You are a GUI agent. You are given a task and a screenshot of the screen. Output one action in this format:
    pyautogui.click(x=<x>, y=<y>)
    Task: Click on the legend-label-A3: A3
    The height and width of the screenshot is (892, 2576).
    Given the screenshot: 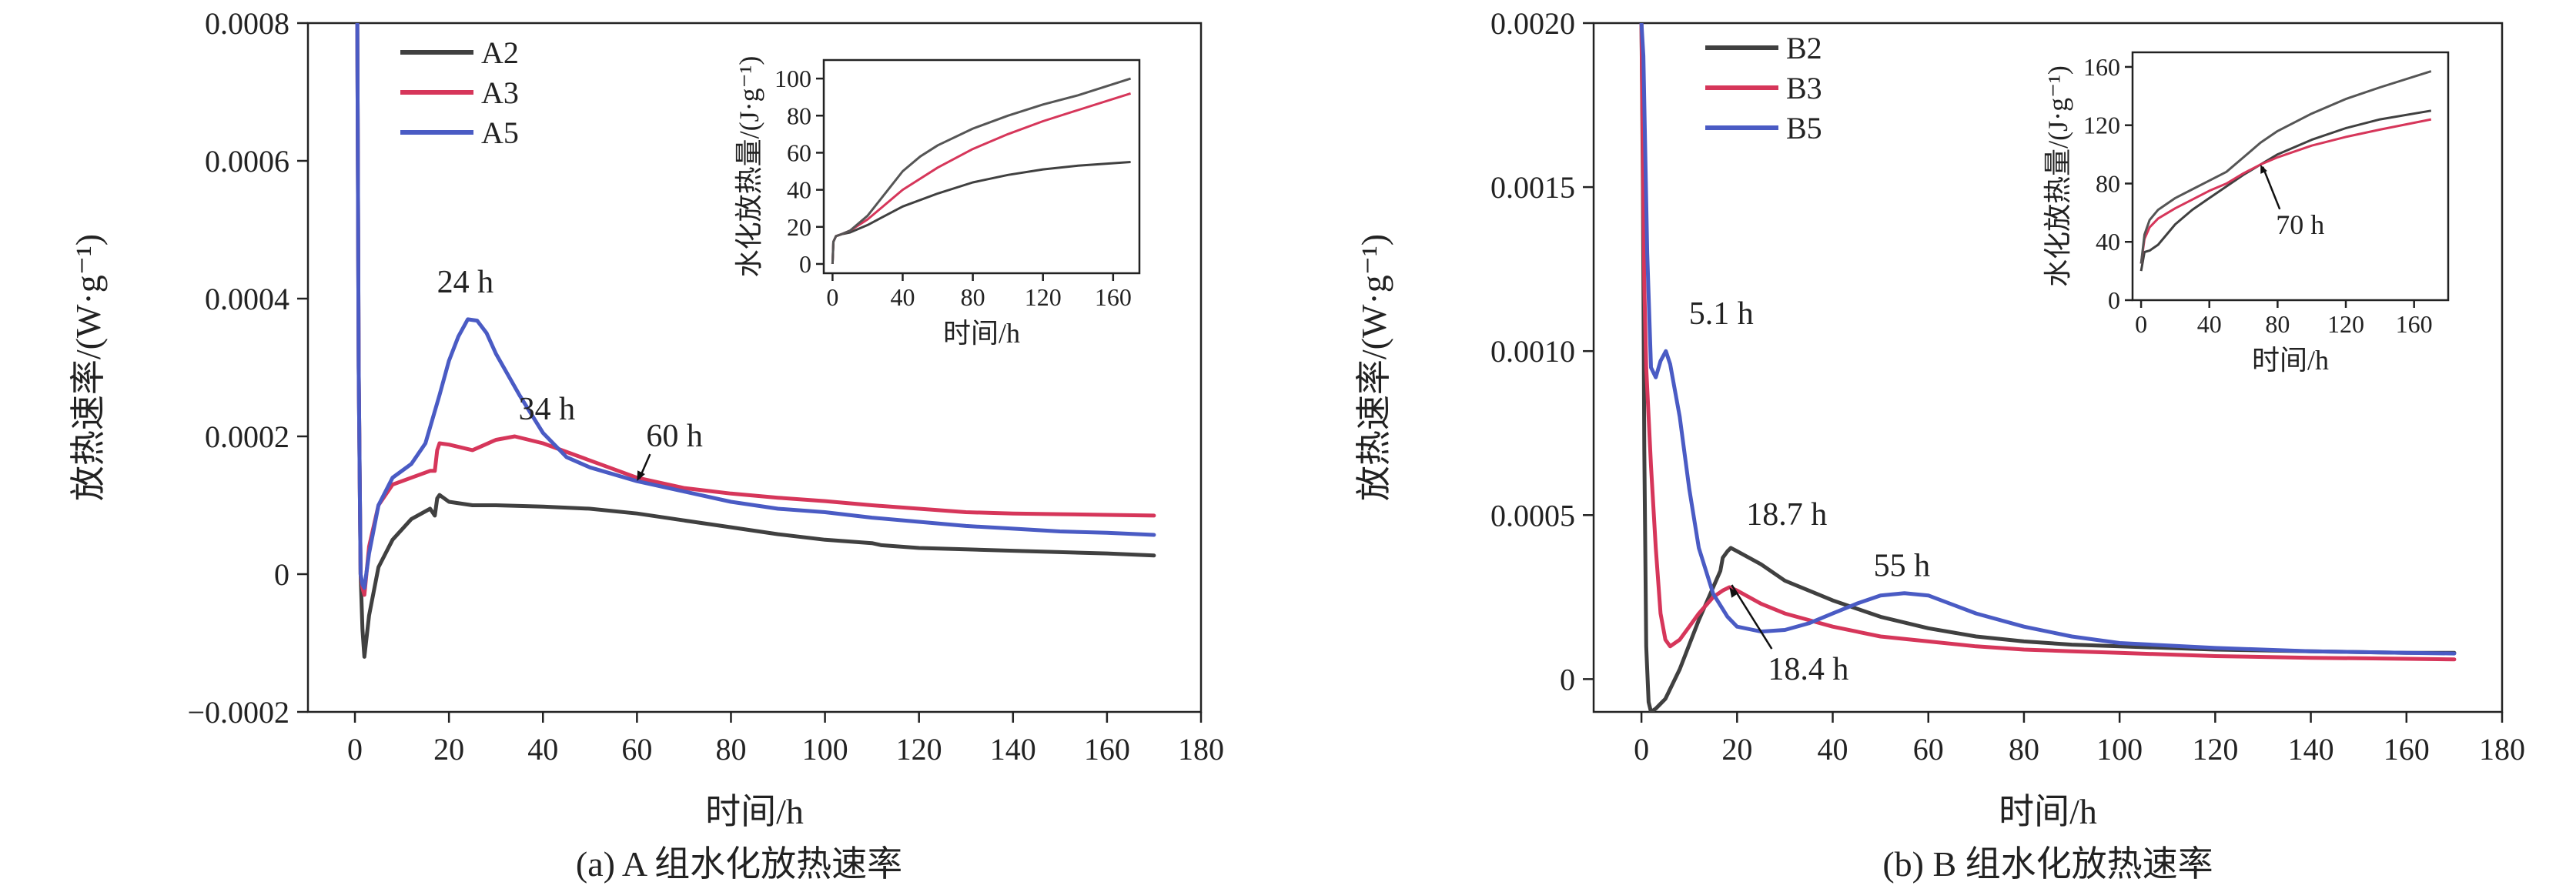 What is the action you would take?
    pyautogui.click(x=500, y=92)
    